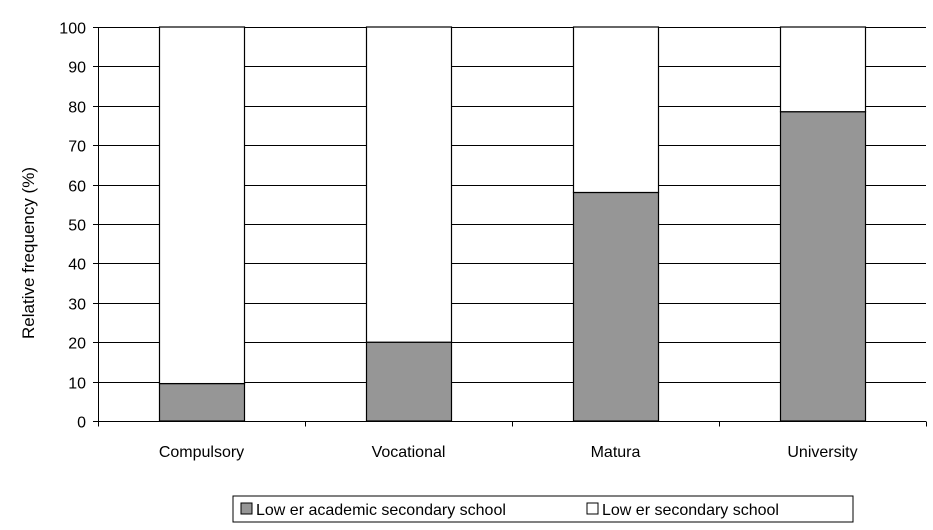 The image size is (933, 530). Describe the element at coordinates (508, 452) in the screenshot. I see `x-category-labels: Compulsory Vocational Matura University` at that location.